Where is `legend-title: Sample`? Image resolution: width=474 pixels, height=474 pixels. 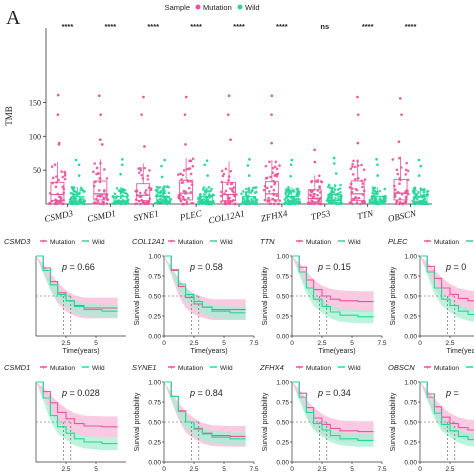
legend-title: Sample is located at coordinates (177, 7).